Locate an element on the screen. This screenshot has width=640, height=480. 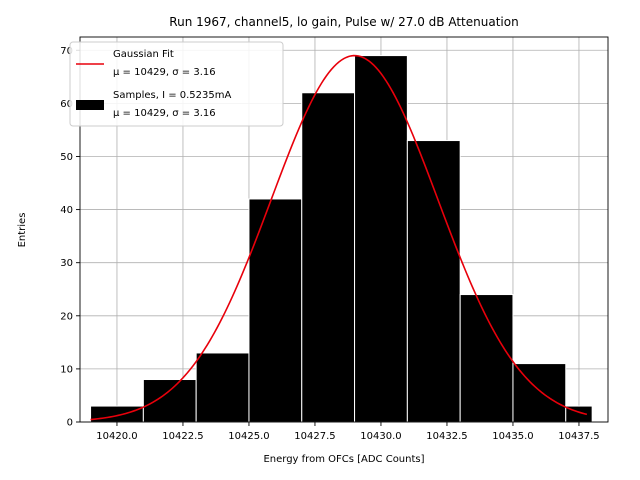
y-tick-label: 0 is located at coordinates (70, 423).